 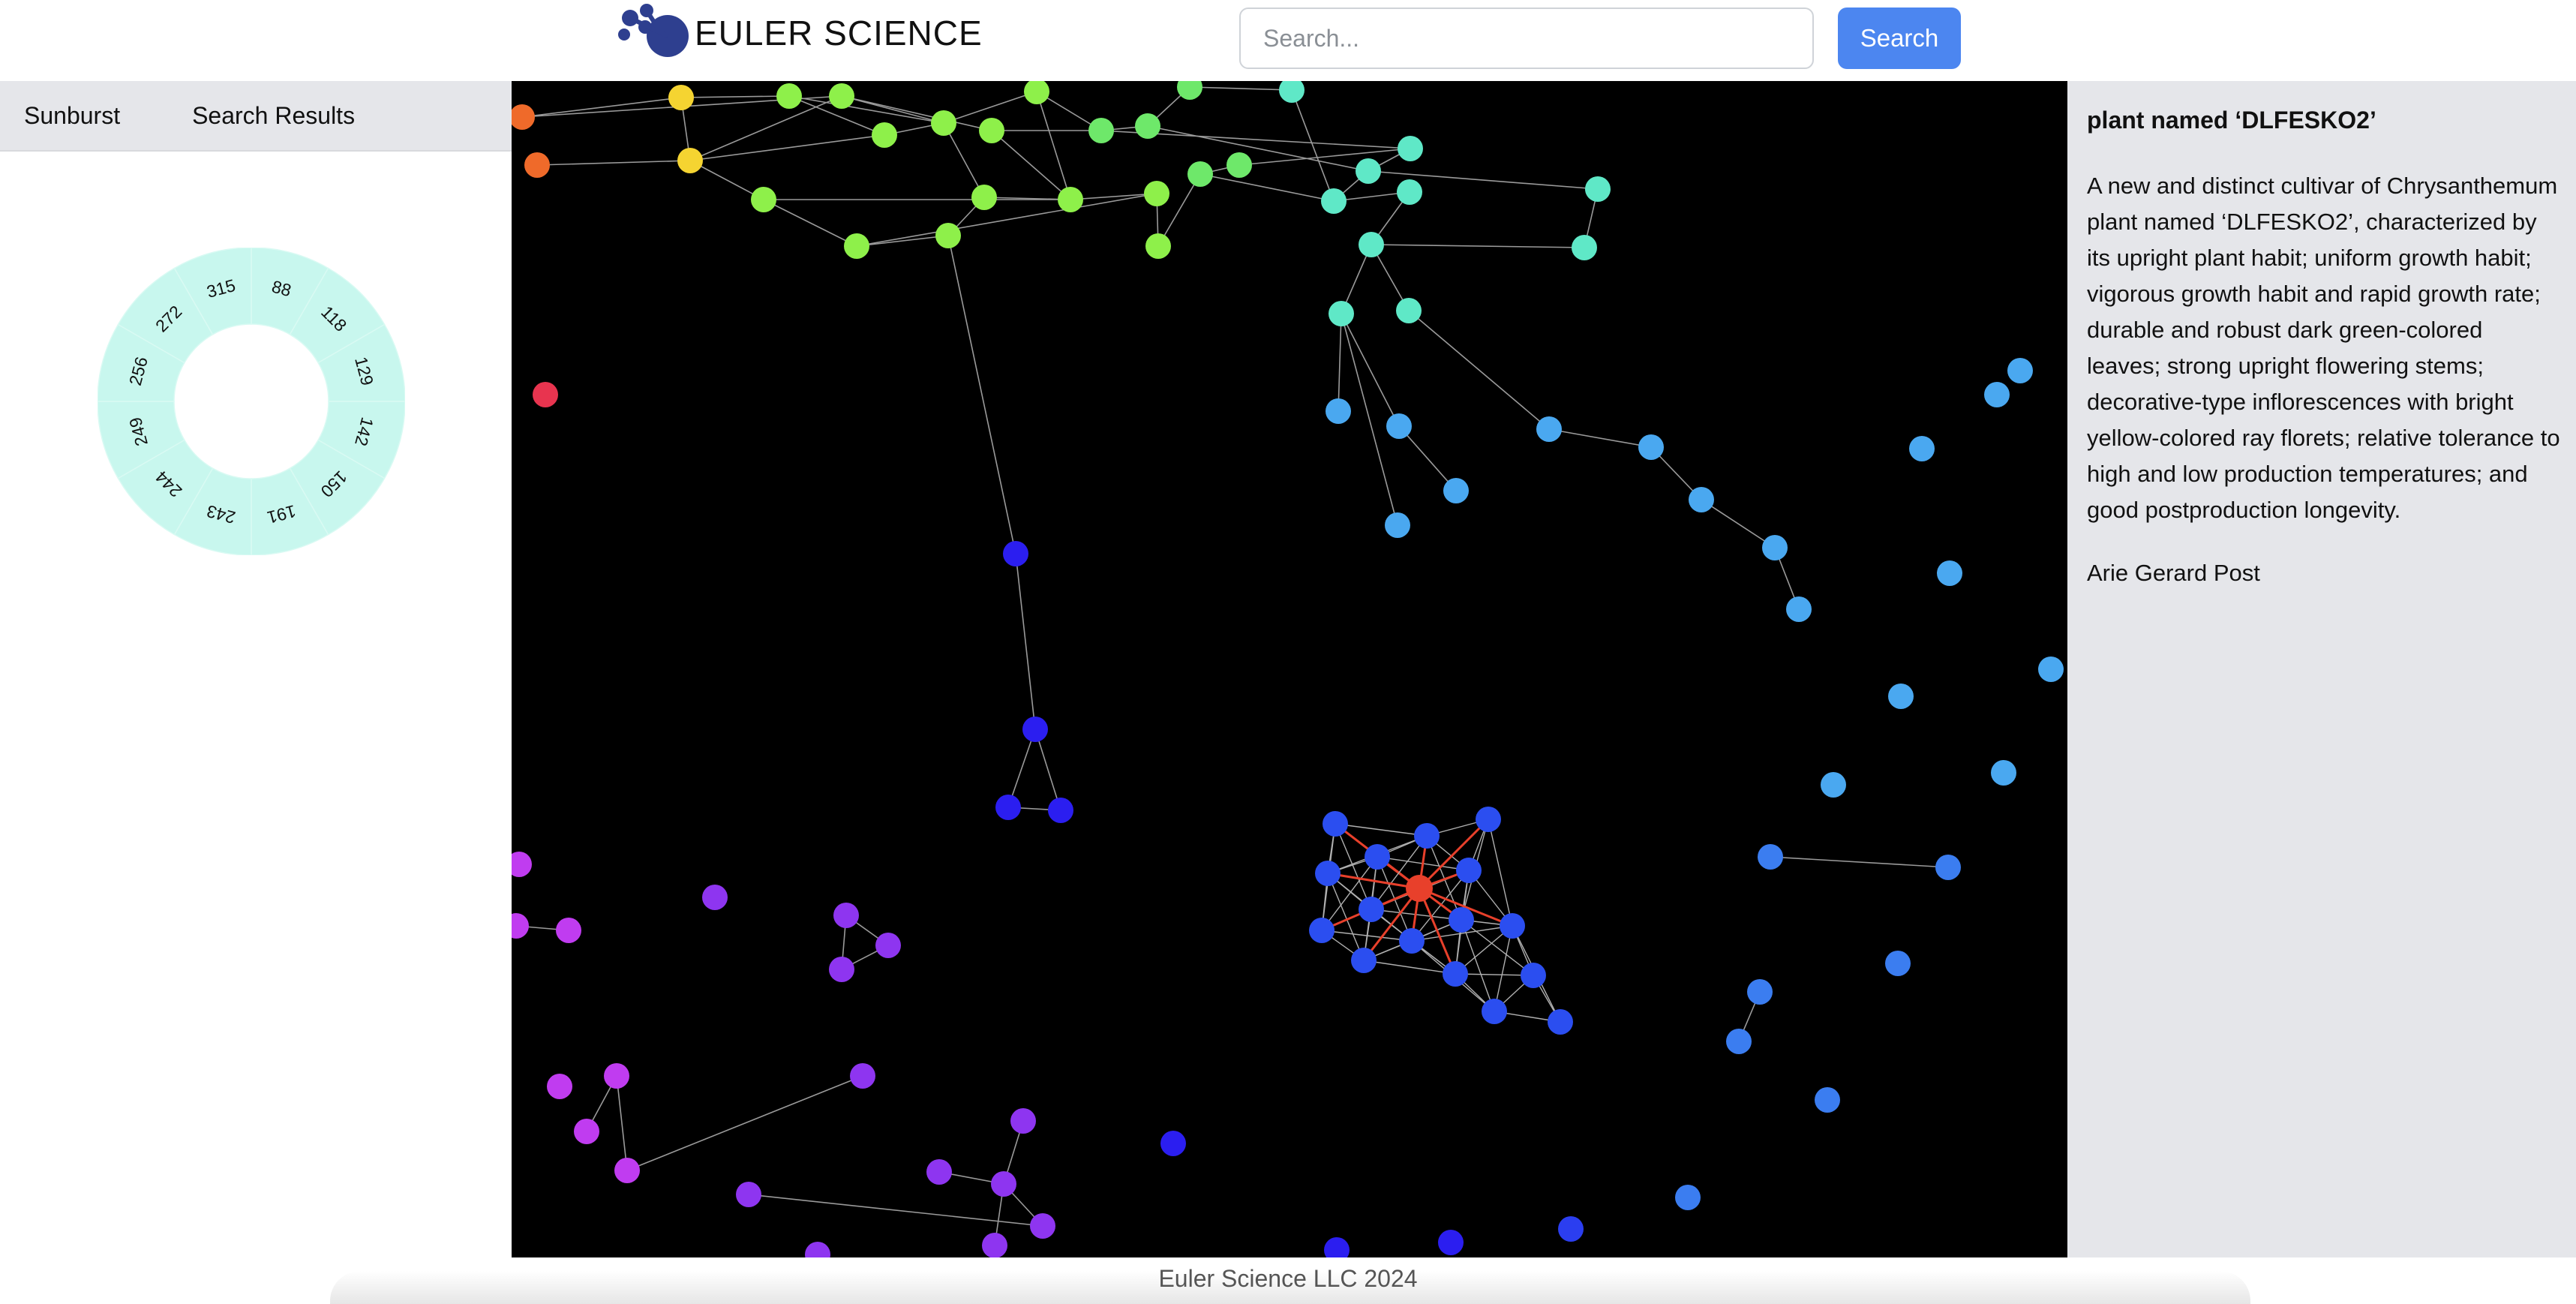 I want to click on sunburst-segment, so click(x=212, y=291).